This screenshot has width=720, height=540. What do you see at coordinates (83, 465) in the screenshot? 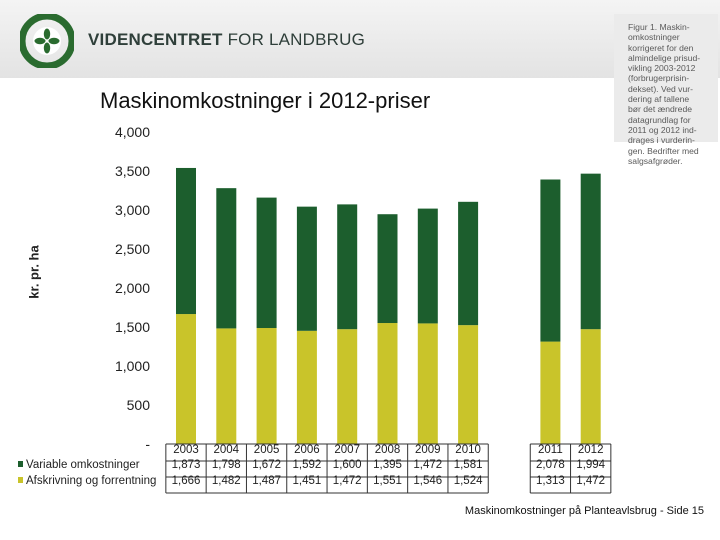
I see `legend-label: Variable omkostninger` at bounding box center [83, 465].